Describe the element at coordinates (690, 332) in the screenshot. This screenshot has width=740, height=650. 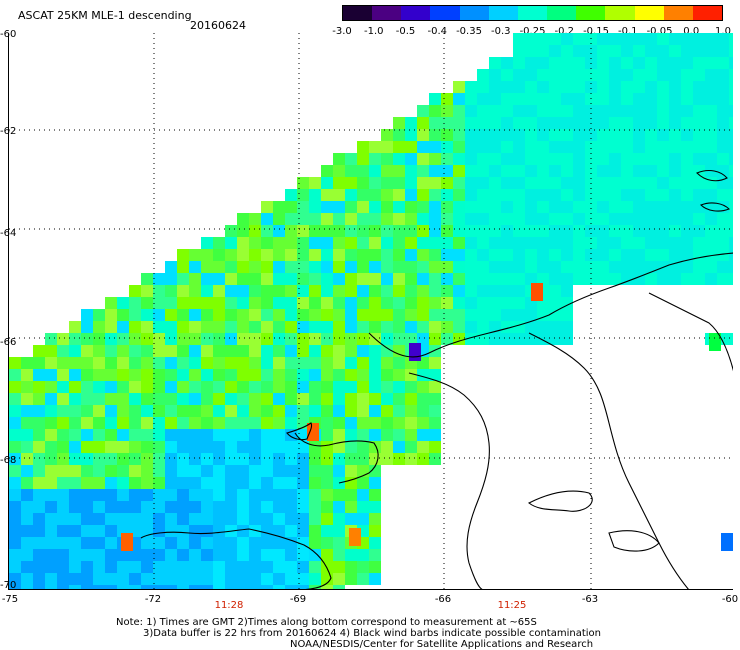
I see `eastern-land-coast` at that location.